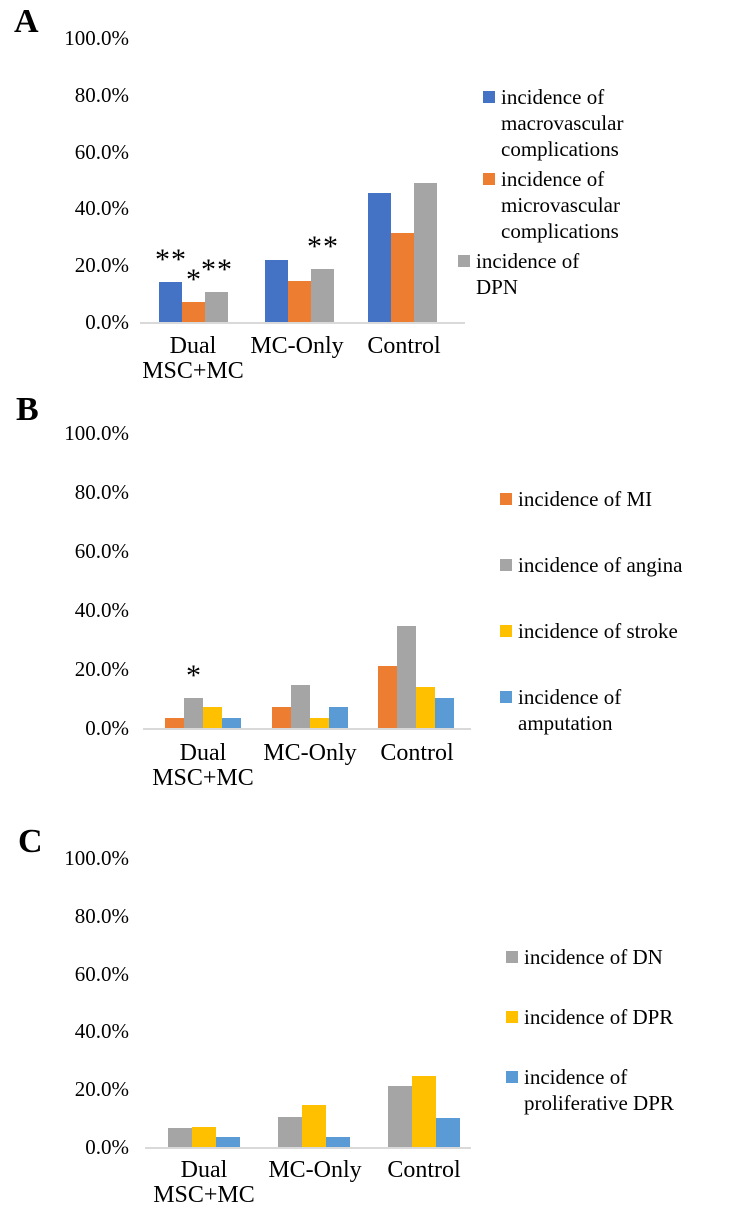 The image size is (744, 1218). What do you see at coordinates (27, 409) in the screenshot?
I see `panel-label-b: B` at bounding box center [27, 409].